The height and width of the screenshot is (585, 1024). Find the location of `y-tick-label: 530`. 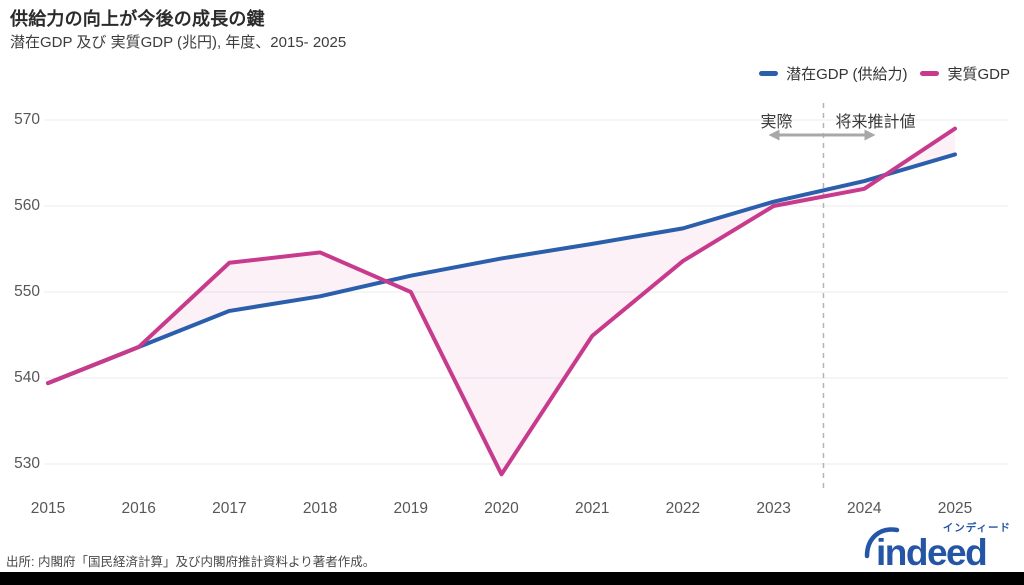

y-tick-label: 530 is located at coordinates (27, 463).